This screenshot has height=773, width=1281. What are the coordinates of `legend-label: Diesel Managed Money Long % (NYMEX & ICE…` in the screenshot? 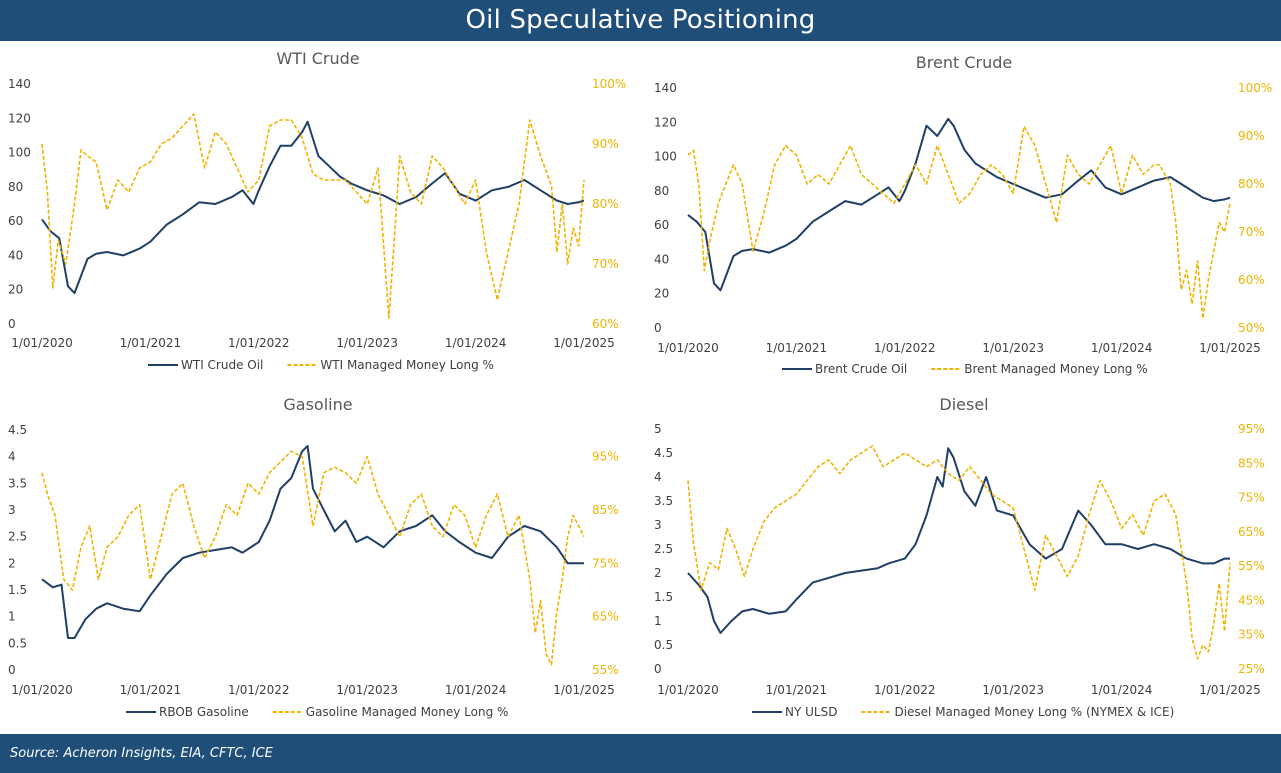 It's located at (1034, 712).